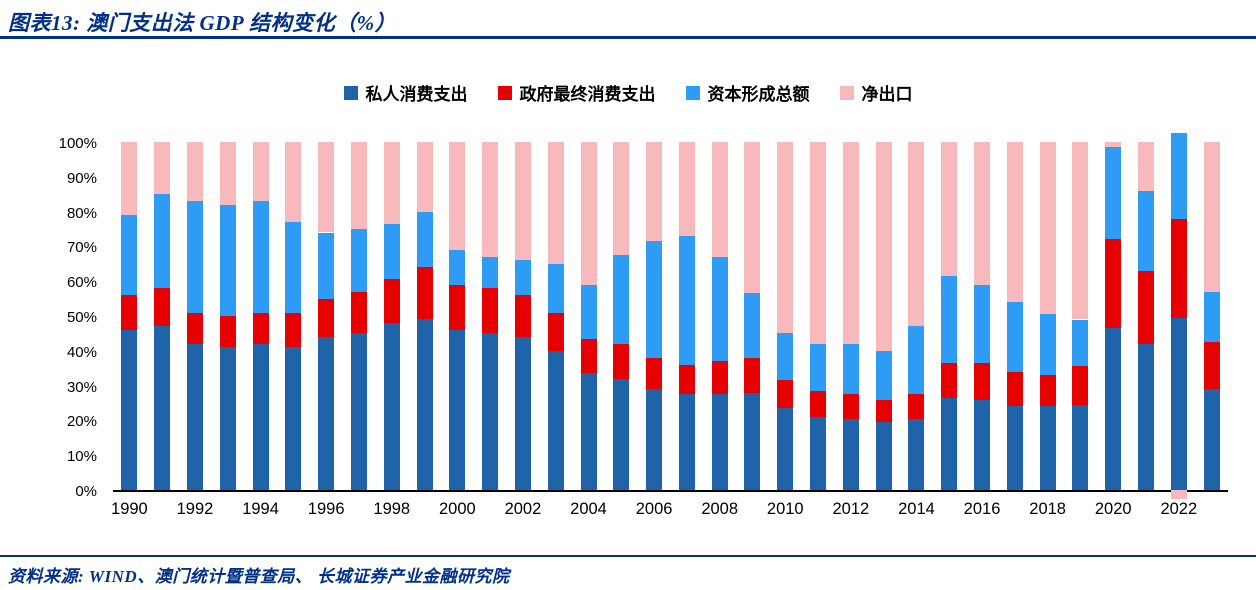  What do you see at coordinates (81, 283) in the screenshot?
I see `y-tick-label: 60%` at bounding box center [81, 283].